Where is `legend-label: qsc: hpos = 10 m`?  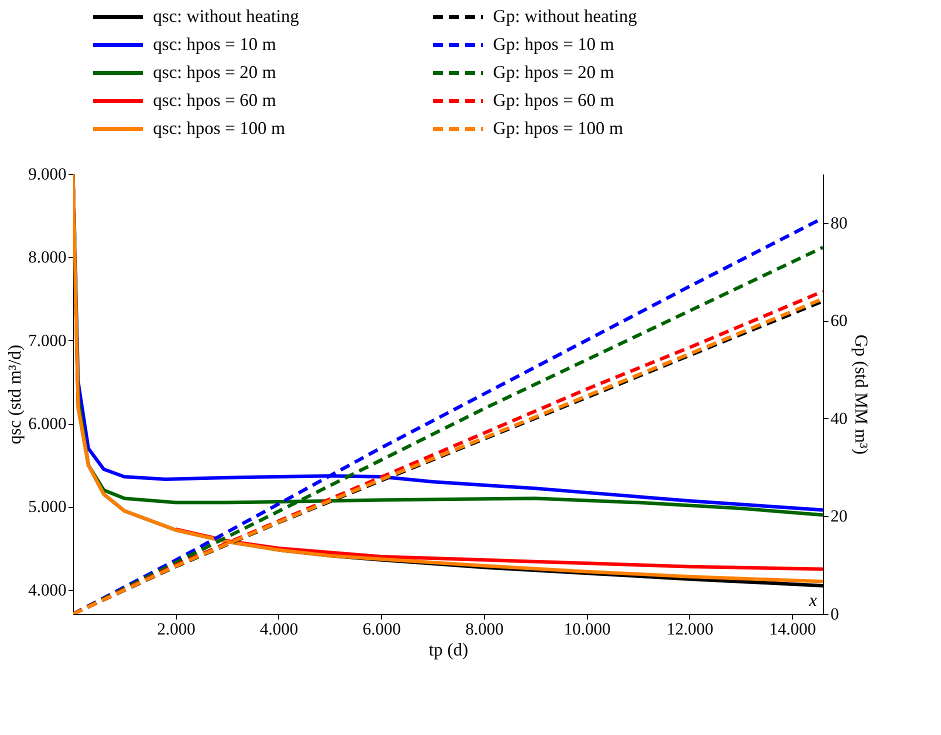 legend-label: qsc: hpos = 10 m is located at coordinates (214, 44).